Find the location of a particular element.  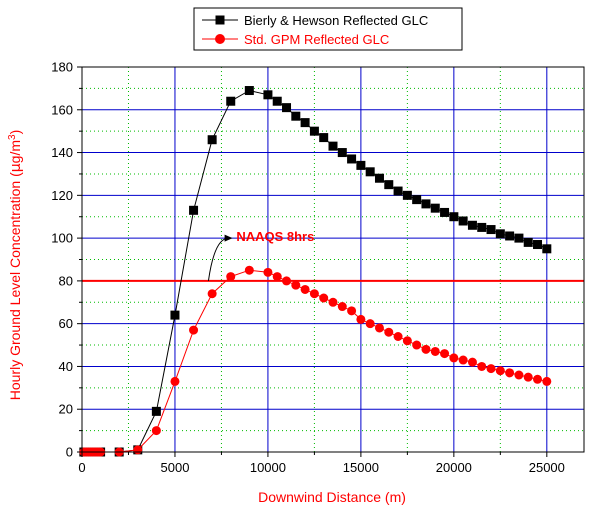

x-tick-label: 0 is located at coordinates (81, 467).